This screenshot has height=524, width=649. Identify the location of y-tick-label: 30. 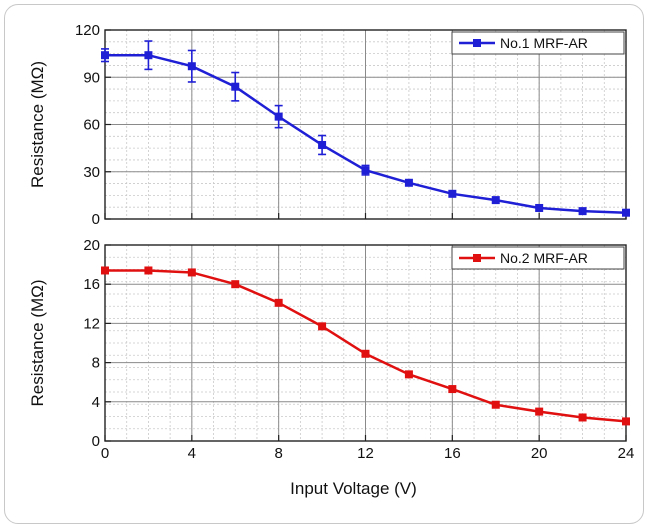
(91, 172).